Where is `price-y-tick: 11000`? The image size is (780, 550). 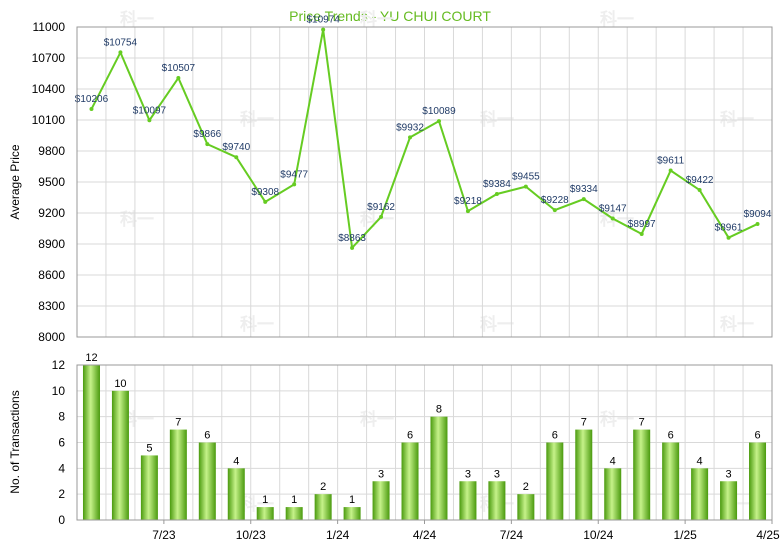 price-y-tick: 11000 is located at coordinates (49, 27).